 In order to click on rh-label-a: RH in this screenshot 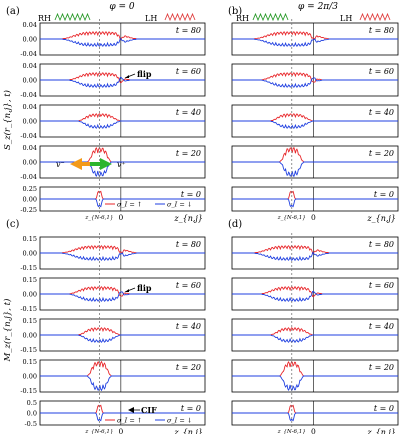, I will do `click(44, 18)`.